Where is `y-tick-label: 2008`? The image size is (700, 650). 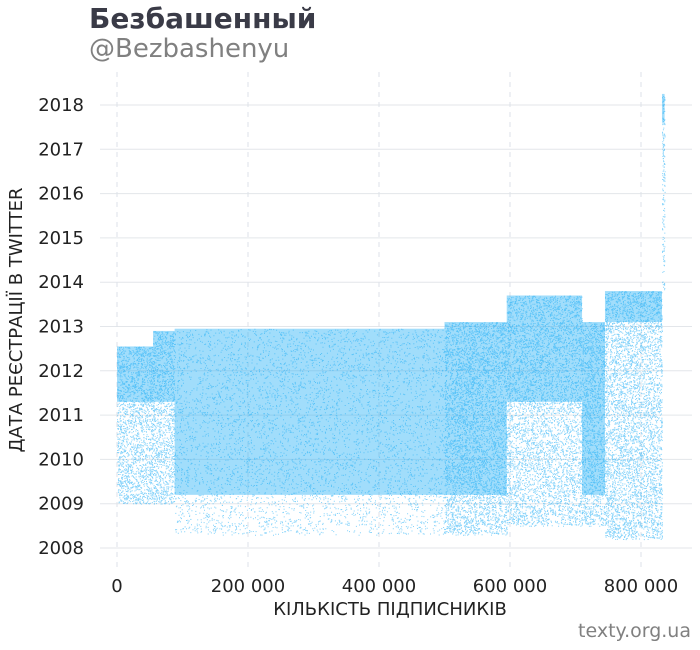
y-tick-label: 2008 is located at coordinates (61, 548).